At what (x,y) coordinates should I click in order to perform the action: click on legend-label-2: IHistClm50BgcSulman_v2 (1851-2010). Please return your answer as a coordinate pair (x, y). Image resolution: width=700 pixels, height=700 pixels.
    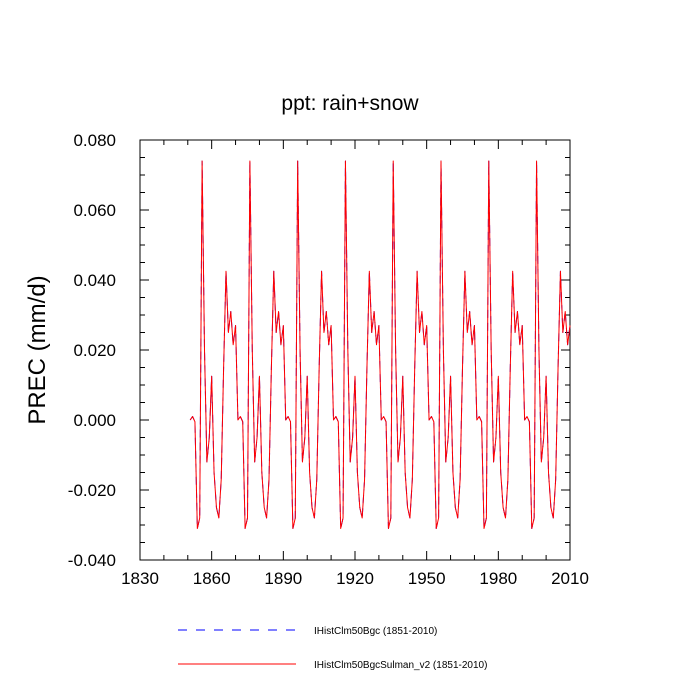
    Looking at the image, I should click on (400, 665).